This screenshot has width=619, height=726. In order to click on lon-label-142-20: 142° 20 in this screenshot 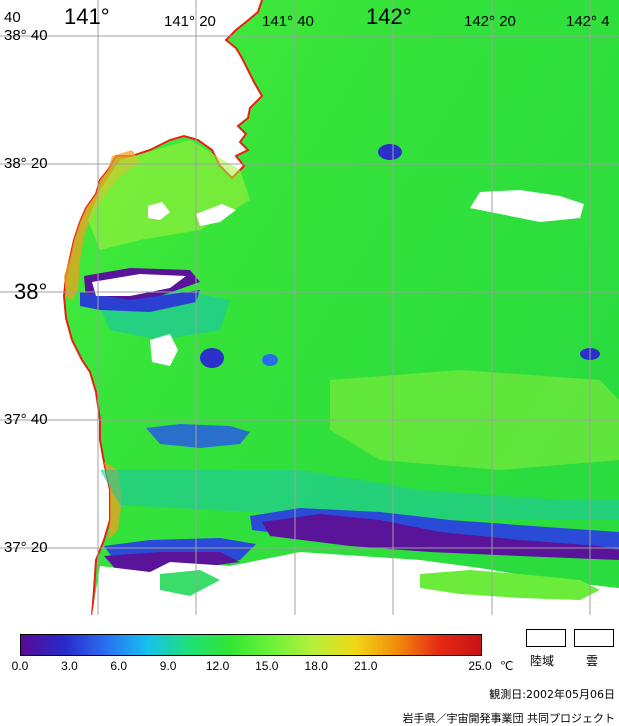, I will do `click(490, 21)`.